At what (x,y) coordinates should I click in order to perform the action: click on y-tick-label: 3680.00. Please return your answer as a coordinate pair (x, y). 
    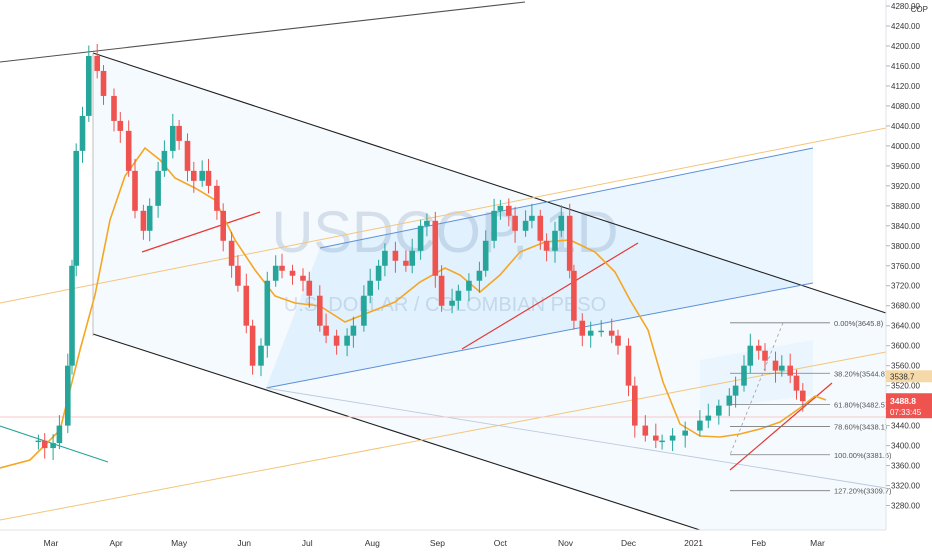
    Looking at the image, I should click on (905, 306).